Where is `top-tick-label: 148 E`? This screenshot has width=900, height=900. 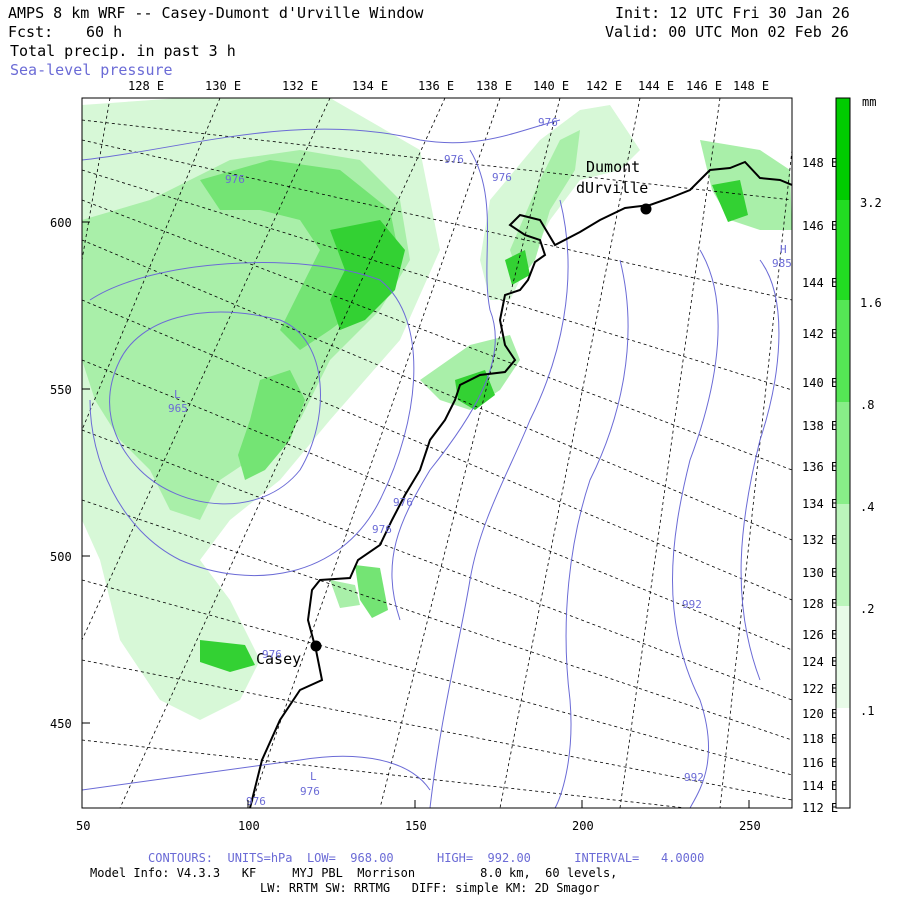
top-tick-label: 148 E is located at coordinates (751, 86).